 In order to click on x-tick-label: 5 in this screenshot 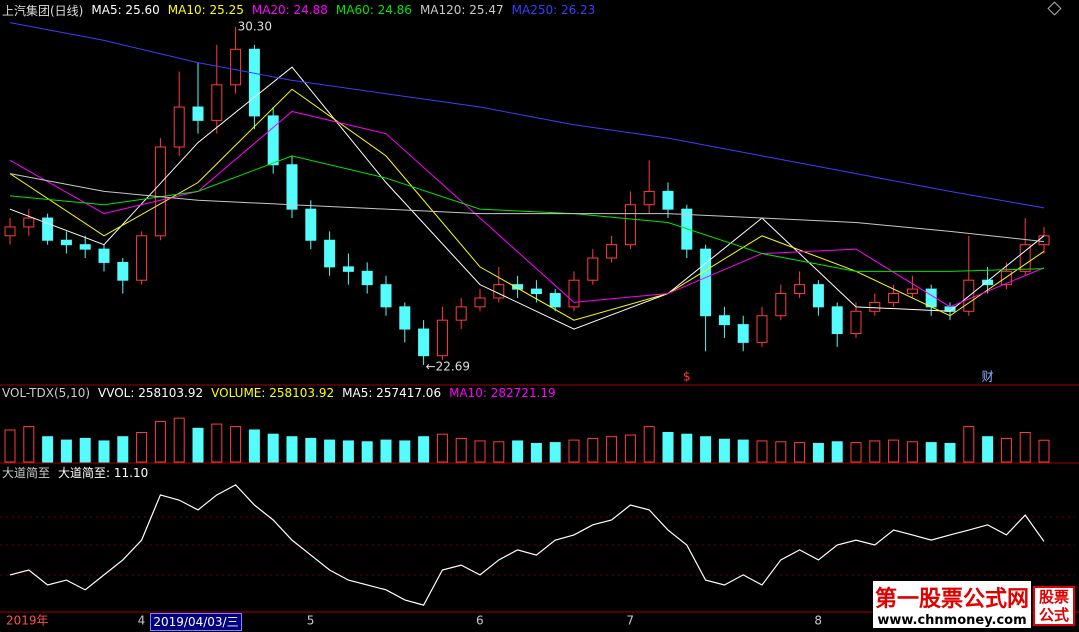, I will do `click(311, 621)`.